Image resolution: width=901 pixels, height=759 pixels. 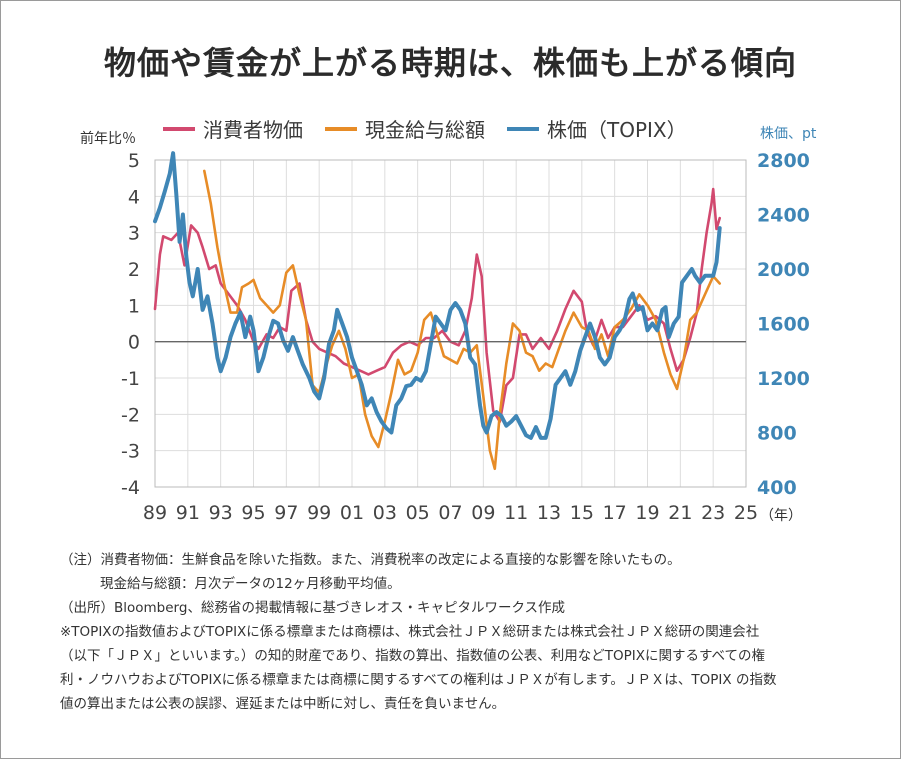 What do you see at coordinates (130, 452) in the screenshot?
I see `y-tick-label-left: -3` at bounding box center [130, 452].